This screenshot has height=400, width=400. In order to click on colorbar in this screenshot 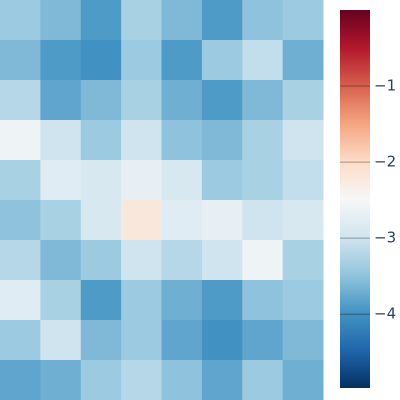, I will do `click(355, 199)`.